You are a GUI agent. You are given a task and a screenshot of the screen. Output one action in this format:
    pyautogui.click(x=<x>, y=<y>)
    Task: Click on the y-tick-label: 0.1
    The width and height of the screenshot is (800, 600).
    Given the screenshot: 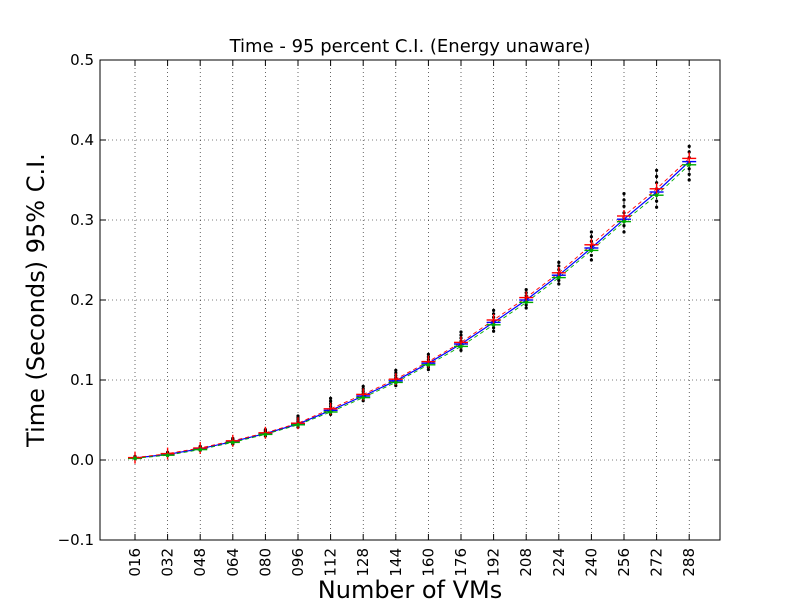 What is the action you would take?
    pyautogui.click(x=82, y=380)
    